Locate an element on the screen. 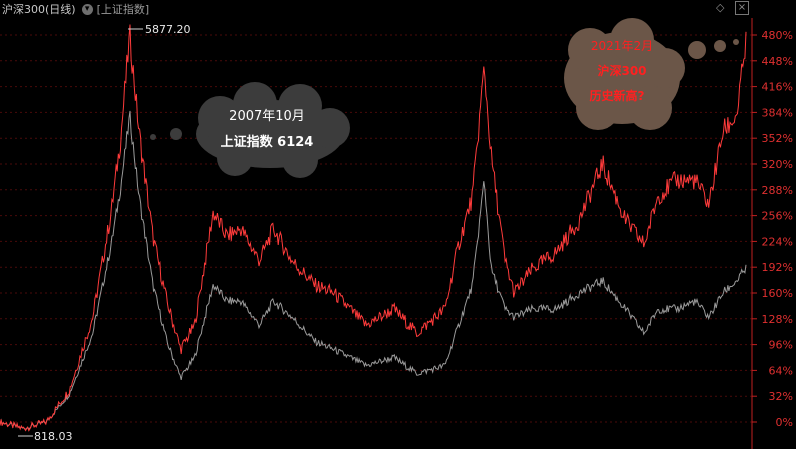  bubble-2007-date: 2007年10月 is located at coordinates (267, 116).